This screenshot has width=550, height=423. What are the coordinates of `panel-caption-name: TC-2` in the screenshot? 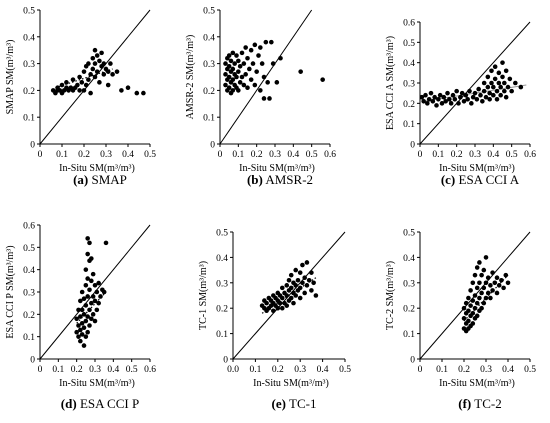 It's located at (486, 403).